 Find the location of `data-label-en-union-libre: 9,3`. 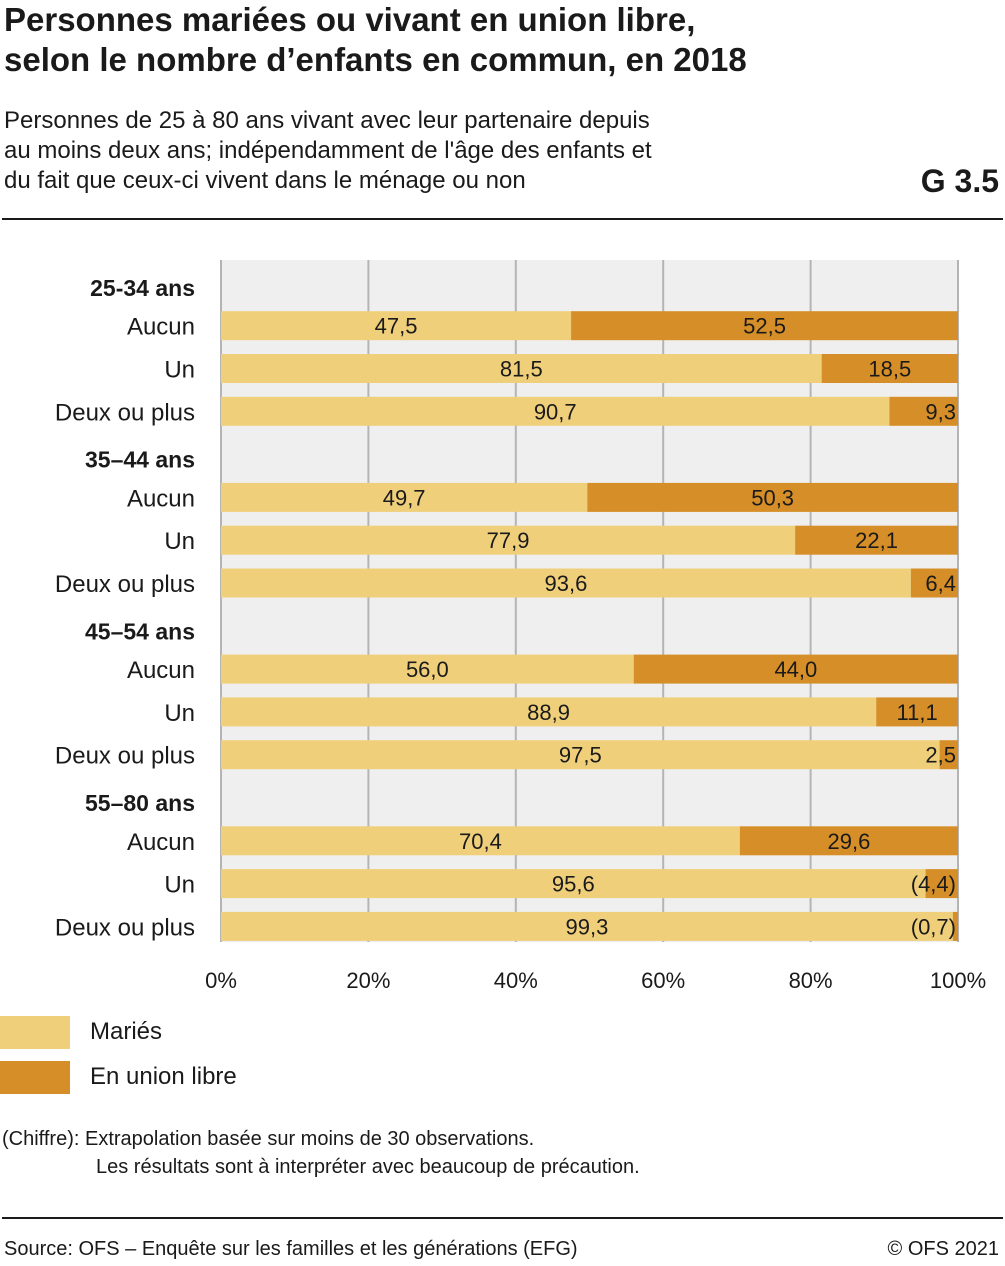

data-label-en-union-libre: 9,3 is located at coordinates (940, 411).